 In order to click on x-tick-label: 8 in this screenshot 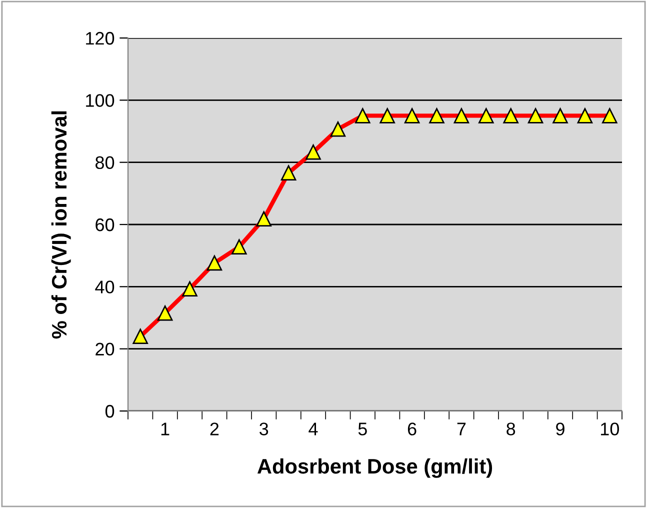, I will do `click(511, 429)`.